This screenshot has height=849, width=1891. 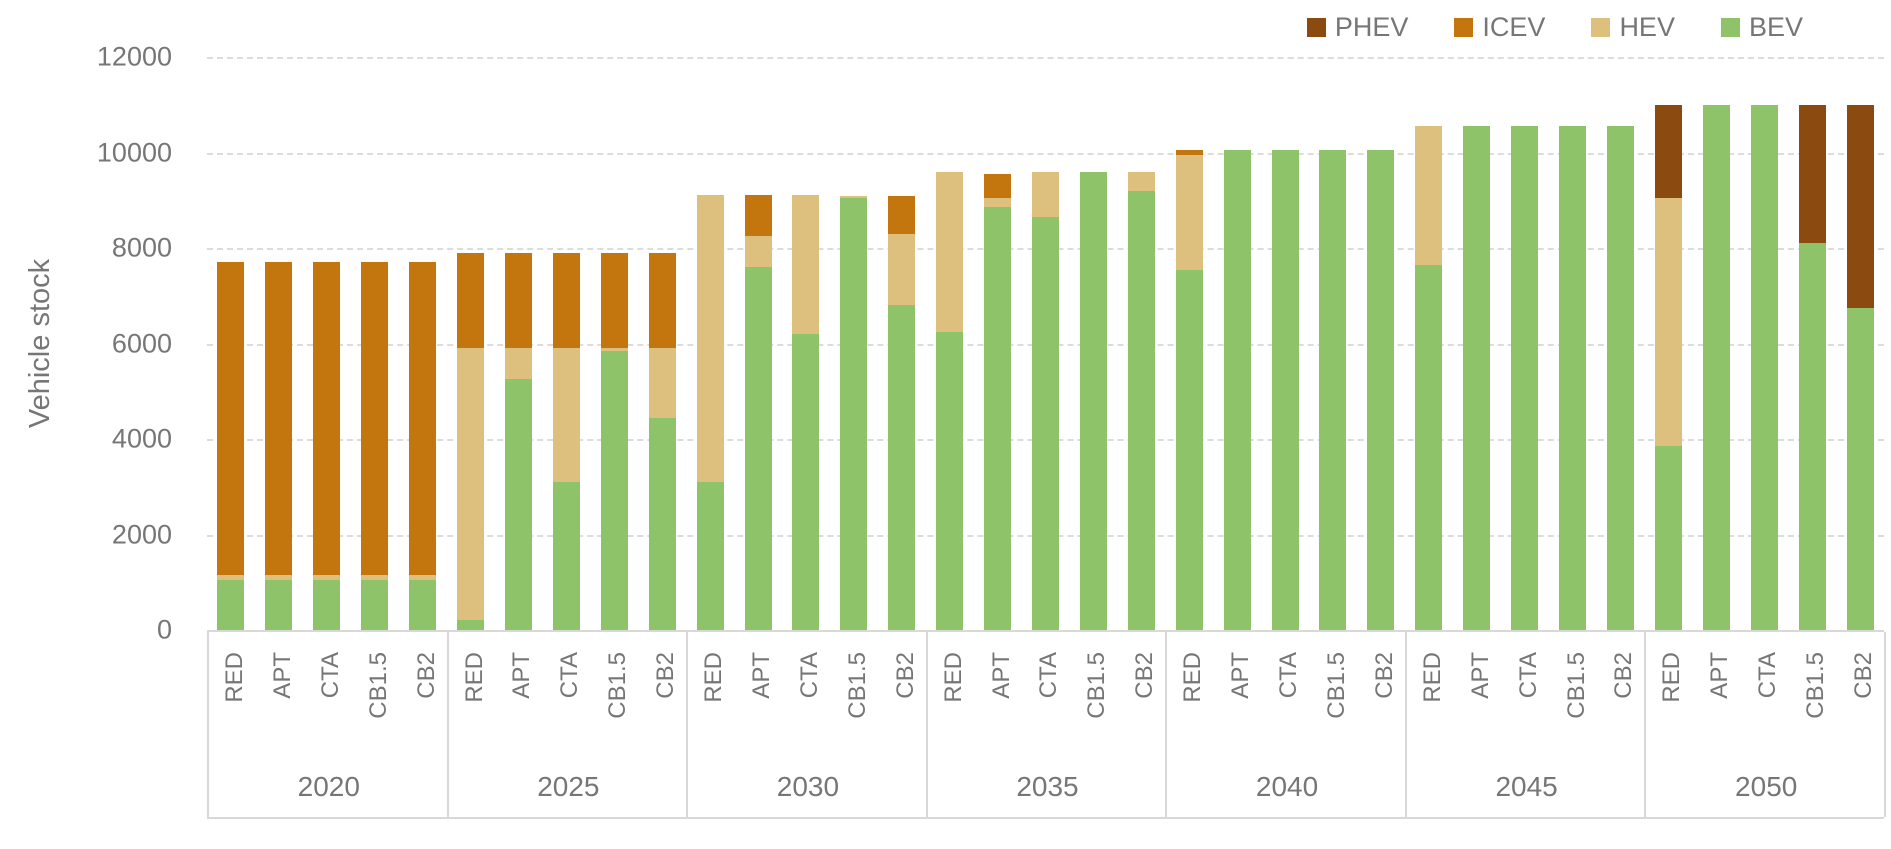 What do you see at coordinates (809, 675) in the screenshot?
I see `scenario-label-text: CTA` at bounding box center [809, 675].